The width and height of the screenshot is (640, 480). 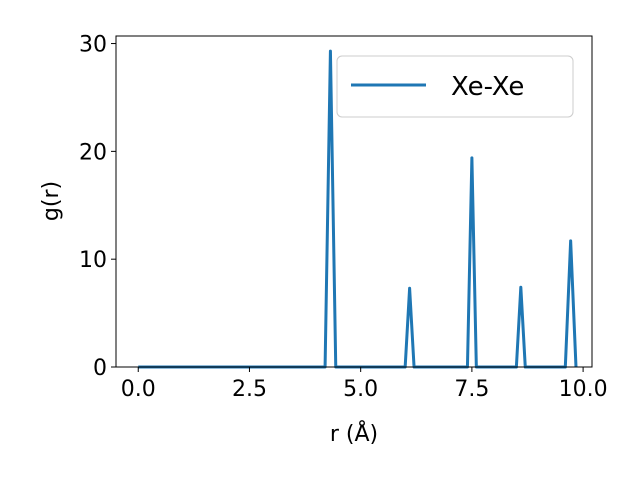 What do you see at coordinates (138, 389) in the screenshot?
I see `x-tick-label: 0.0` at bounding box center [138, 389].